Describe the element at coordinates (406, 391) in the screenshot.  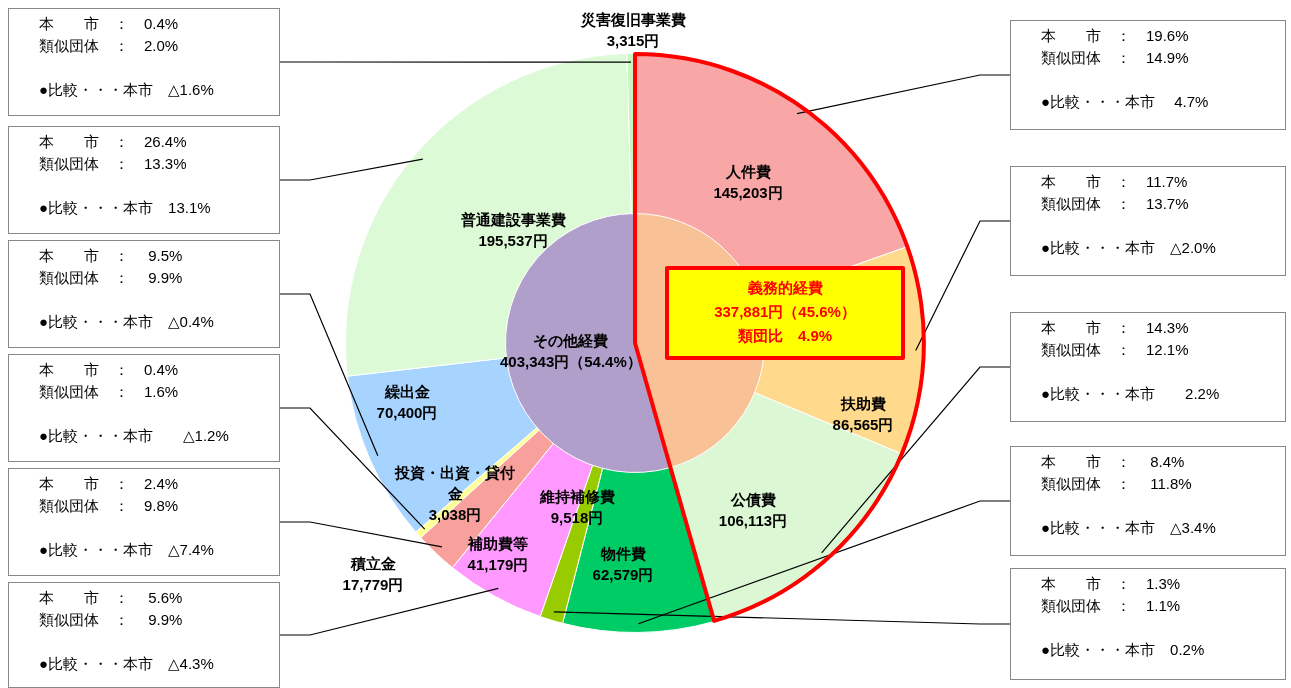
I see `slice-label: 繰出金` at that location.